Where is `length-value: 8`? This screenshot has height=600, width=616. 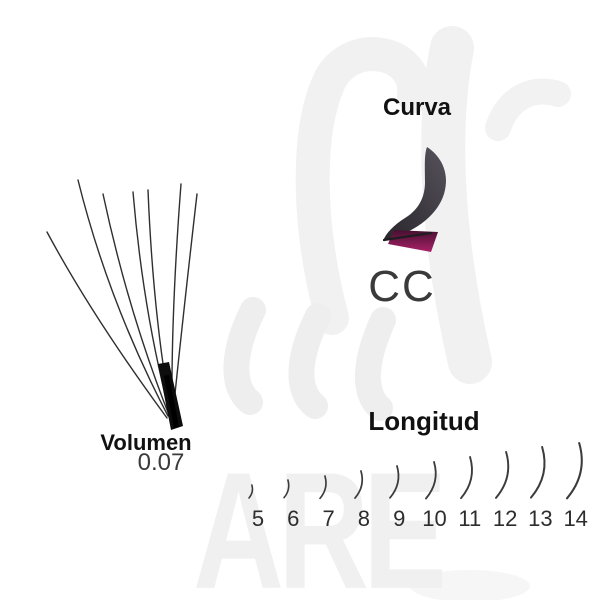
length-value: 8 is located at coordinates (364, 518).